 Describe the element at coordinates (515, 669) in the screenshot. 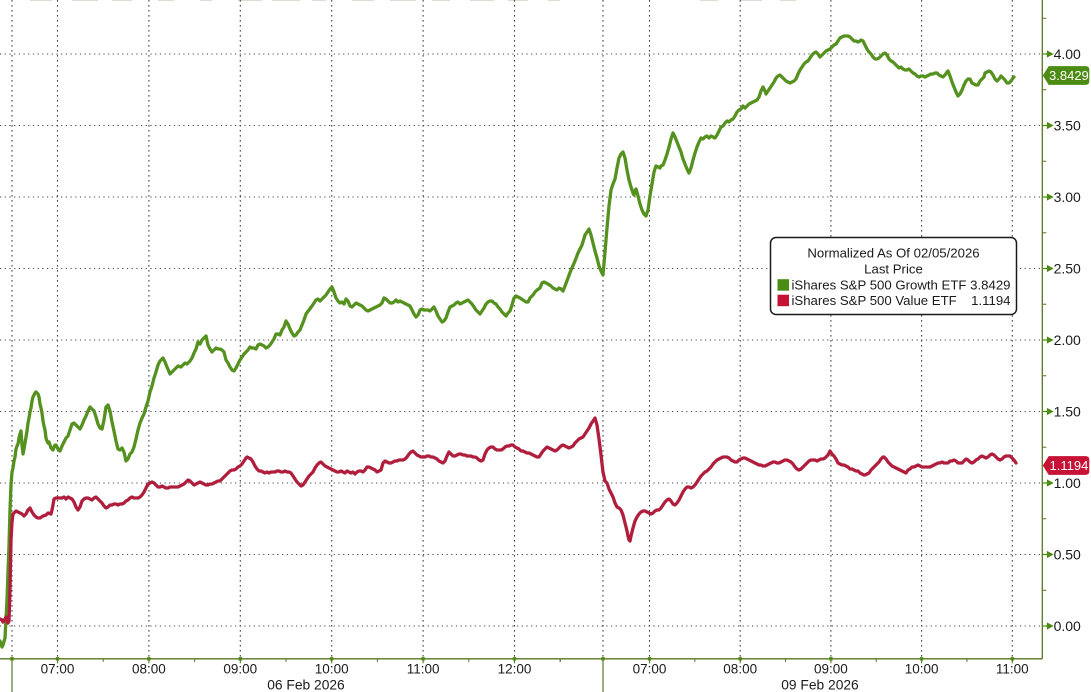

I see `svg-text: 12:00` at that location.